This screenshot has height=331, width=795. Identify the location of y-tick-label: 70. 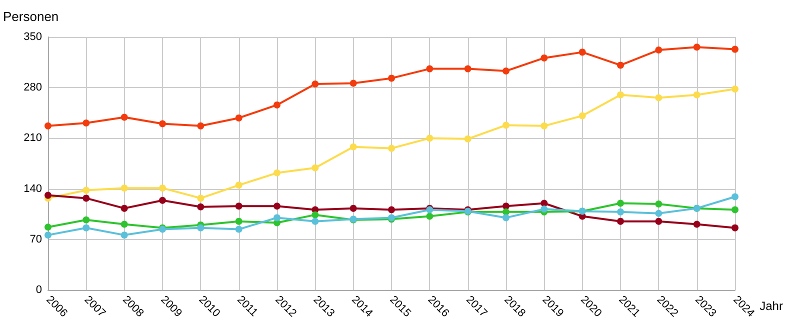
(36, 239).